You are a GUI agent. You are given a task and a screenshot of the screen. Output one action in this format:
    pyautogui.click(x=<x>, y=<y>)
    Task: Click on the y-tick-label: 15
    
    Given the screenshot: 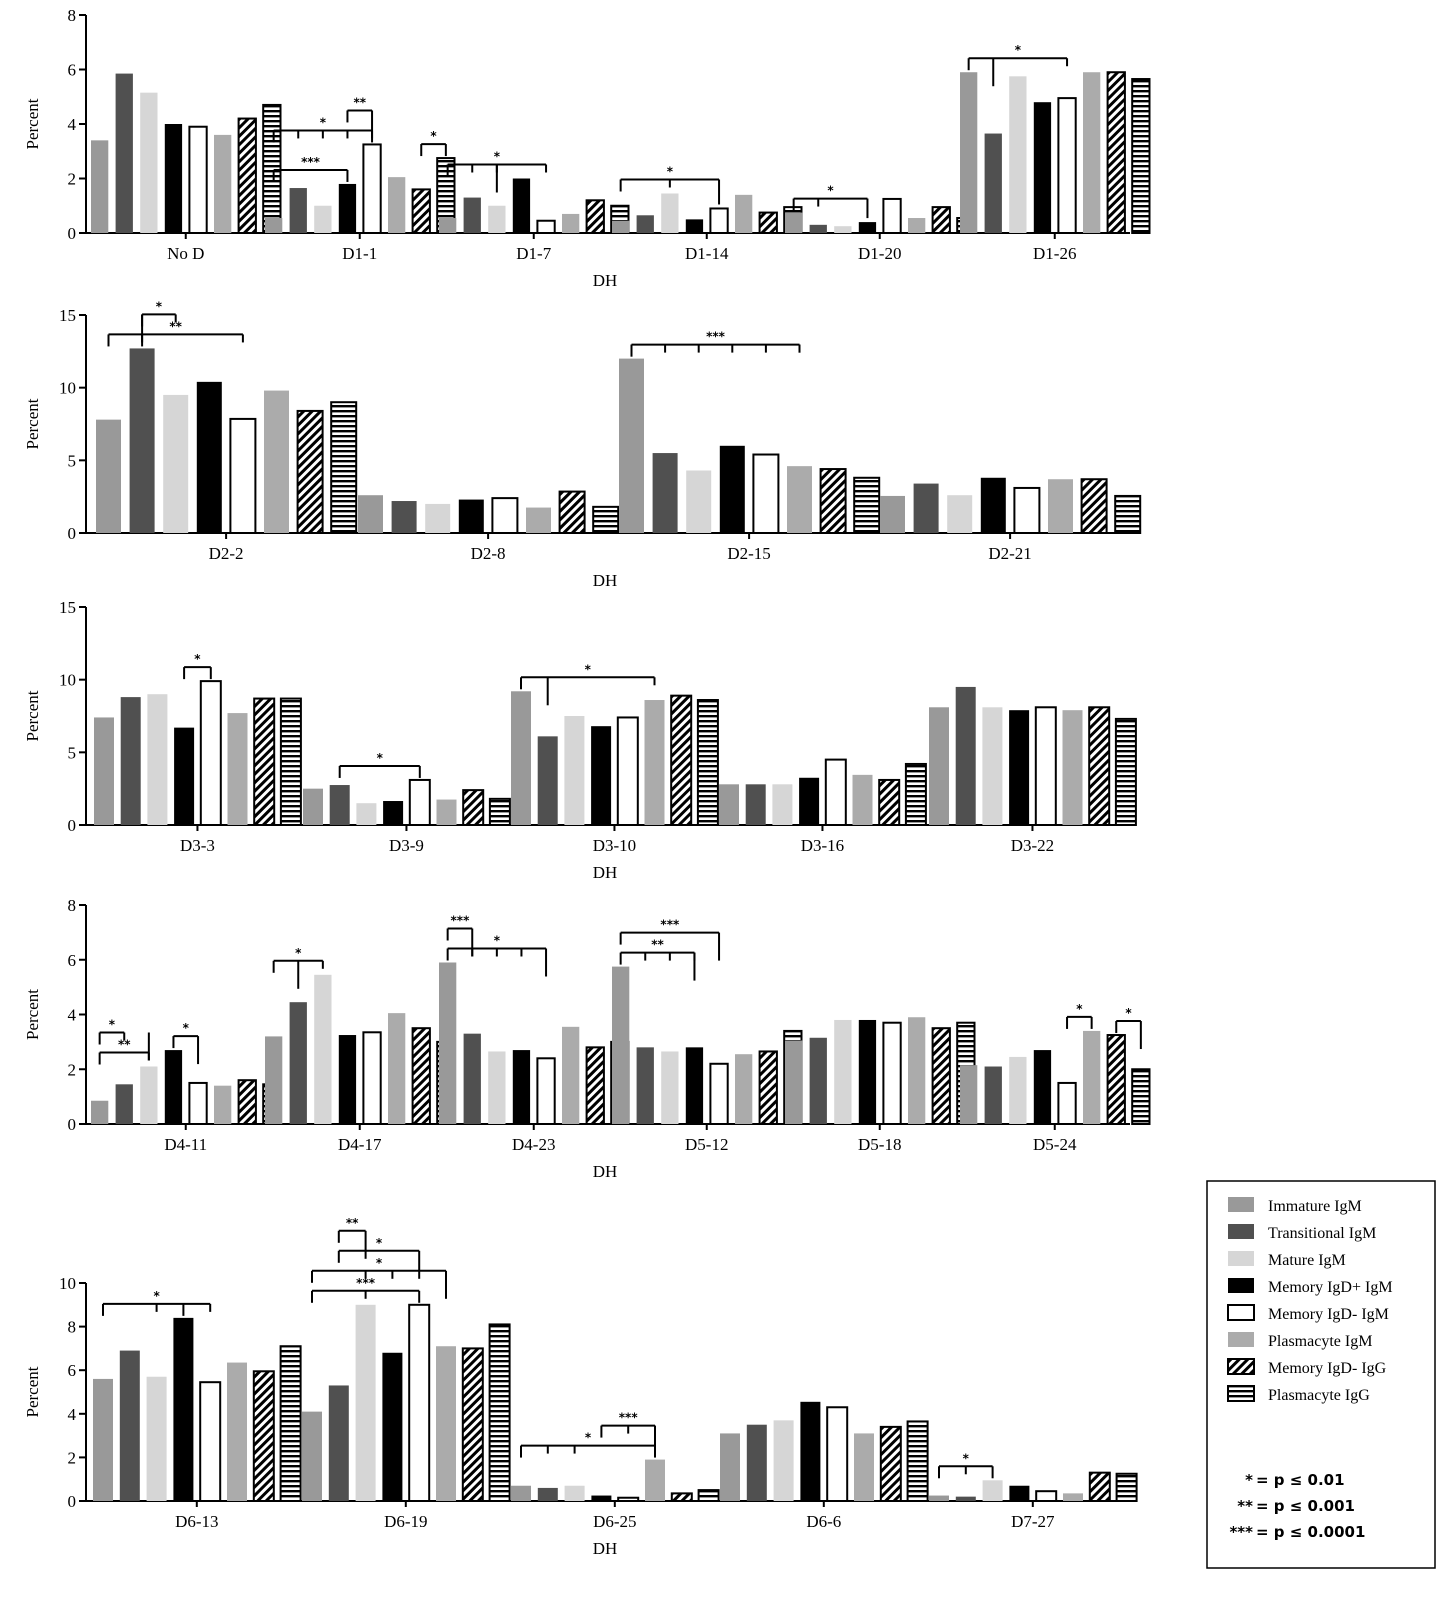 What is the action you would take?
    pyautogui.click(x=67, y=315)
    